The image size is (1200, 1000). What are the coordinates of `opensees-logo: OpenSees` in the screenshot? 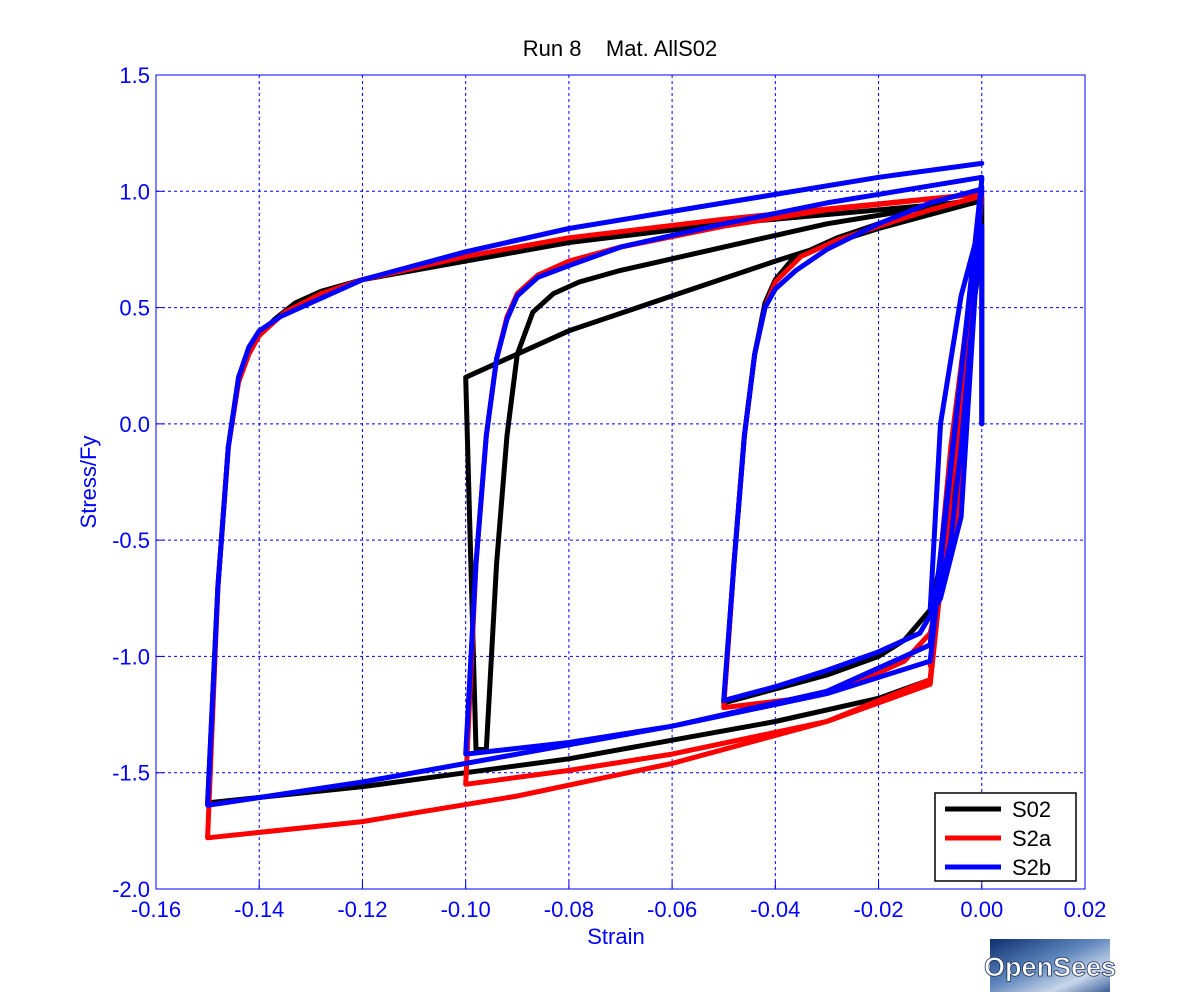 It's located at (1050, 965).